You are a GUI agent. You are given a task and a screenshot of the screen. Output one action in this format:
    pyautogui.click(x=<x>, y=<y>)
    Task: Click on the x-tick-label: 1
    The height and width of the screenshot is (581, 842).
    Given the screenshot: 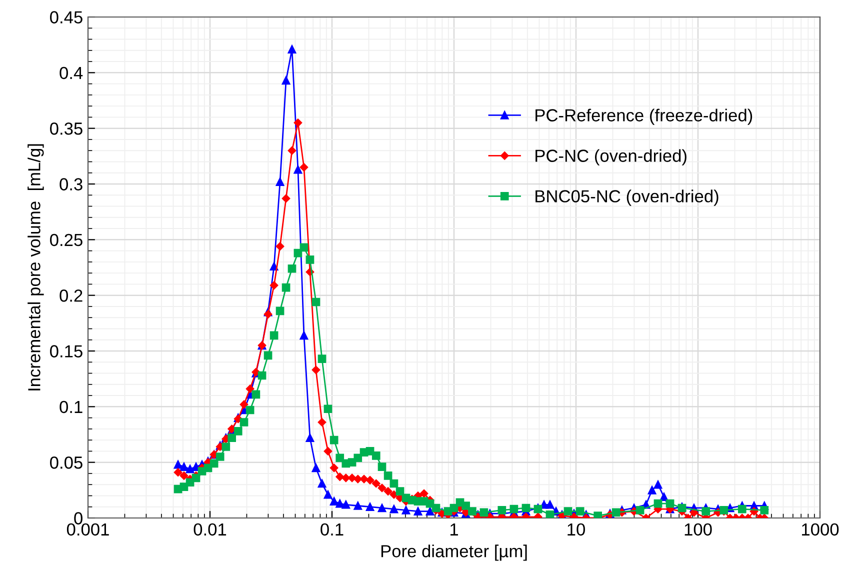 What is the action you would take?
    pyautogui.click(x=454, y=530)
    